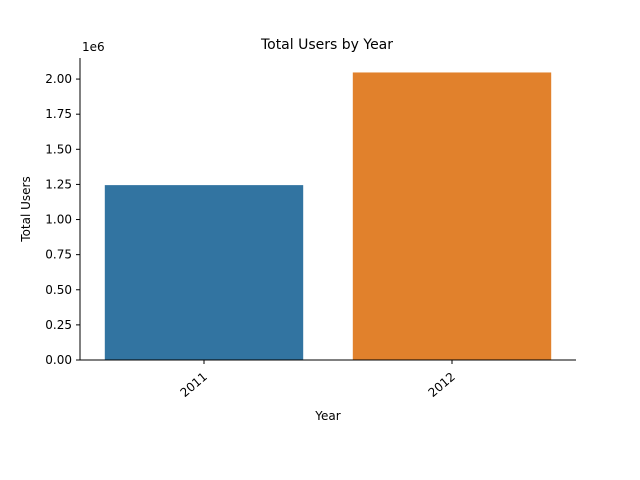  I want to click on y-tick-label: 1.25, so click(58, 184).